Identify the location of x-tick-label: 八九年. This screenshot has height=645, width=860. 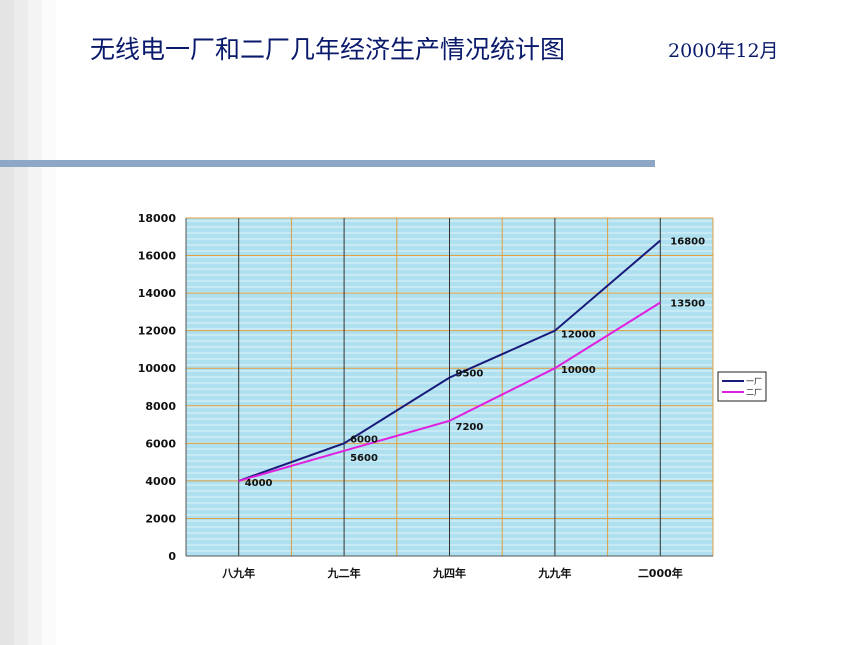
(238, 573).